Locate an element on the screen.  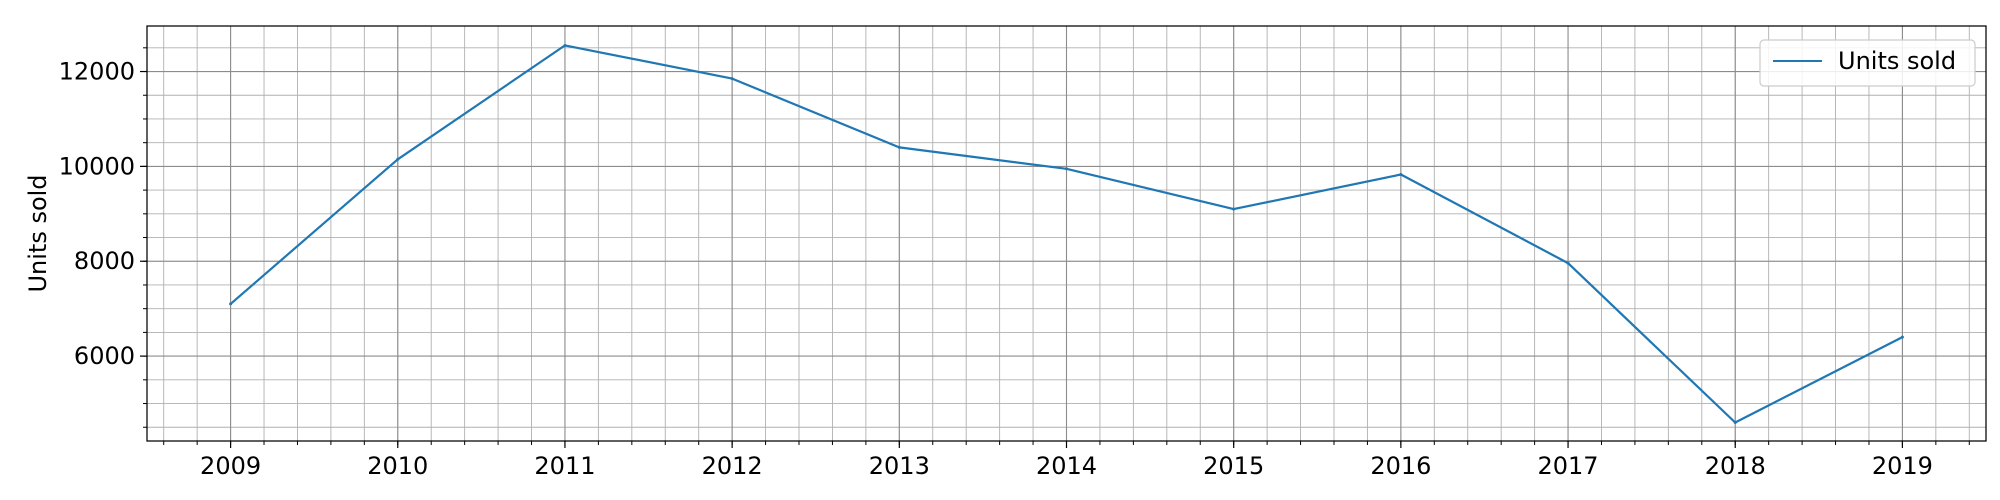
y-axis: Units sold 6000 8000 10000 12000 is located at coordinates (85, 237).